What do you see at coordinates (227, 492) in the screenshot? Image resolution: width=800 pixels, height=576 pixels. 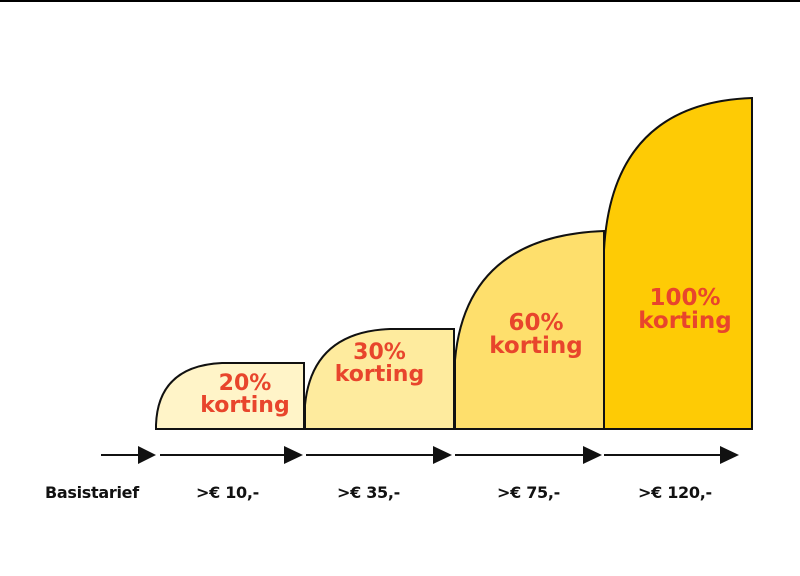 I see `threshold-label-10: >€ 10,-` at bounding box center [227, 492].